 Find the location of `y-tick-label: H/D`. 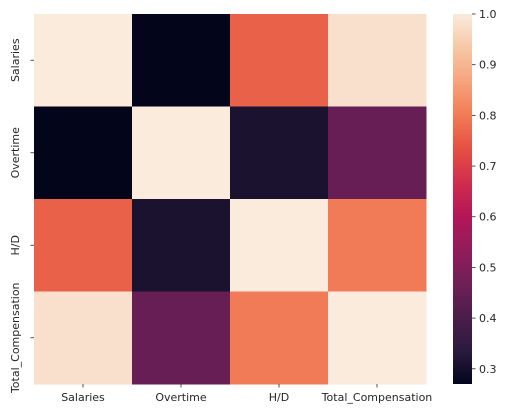

y-tick-label: H/D is located at coordinates (15, 245).